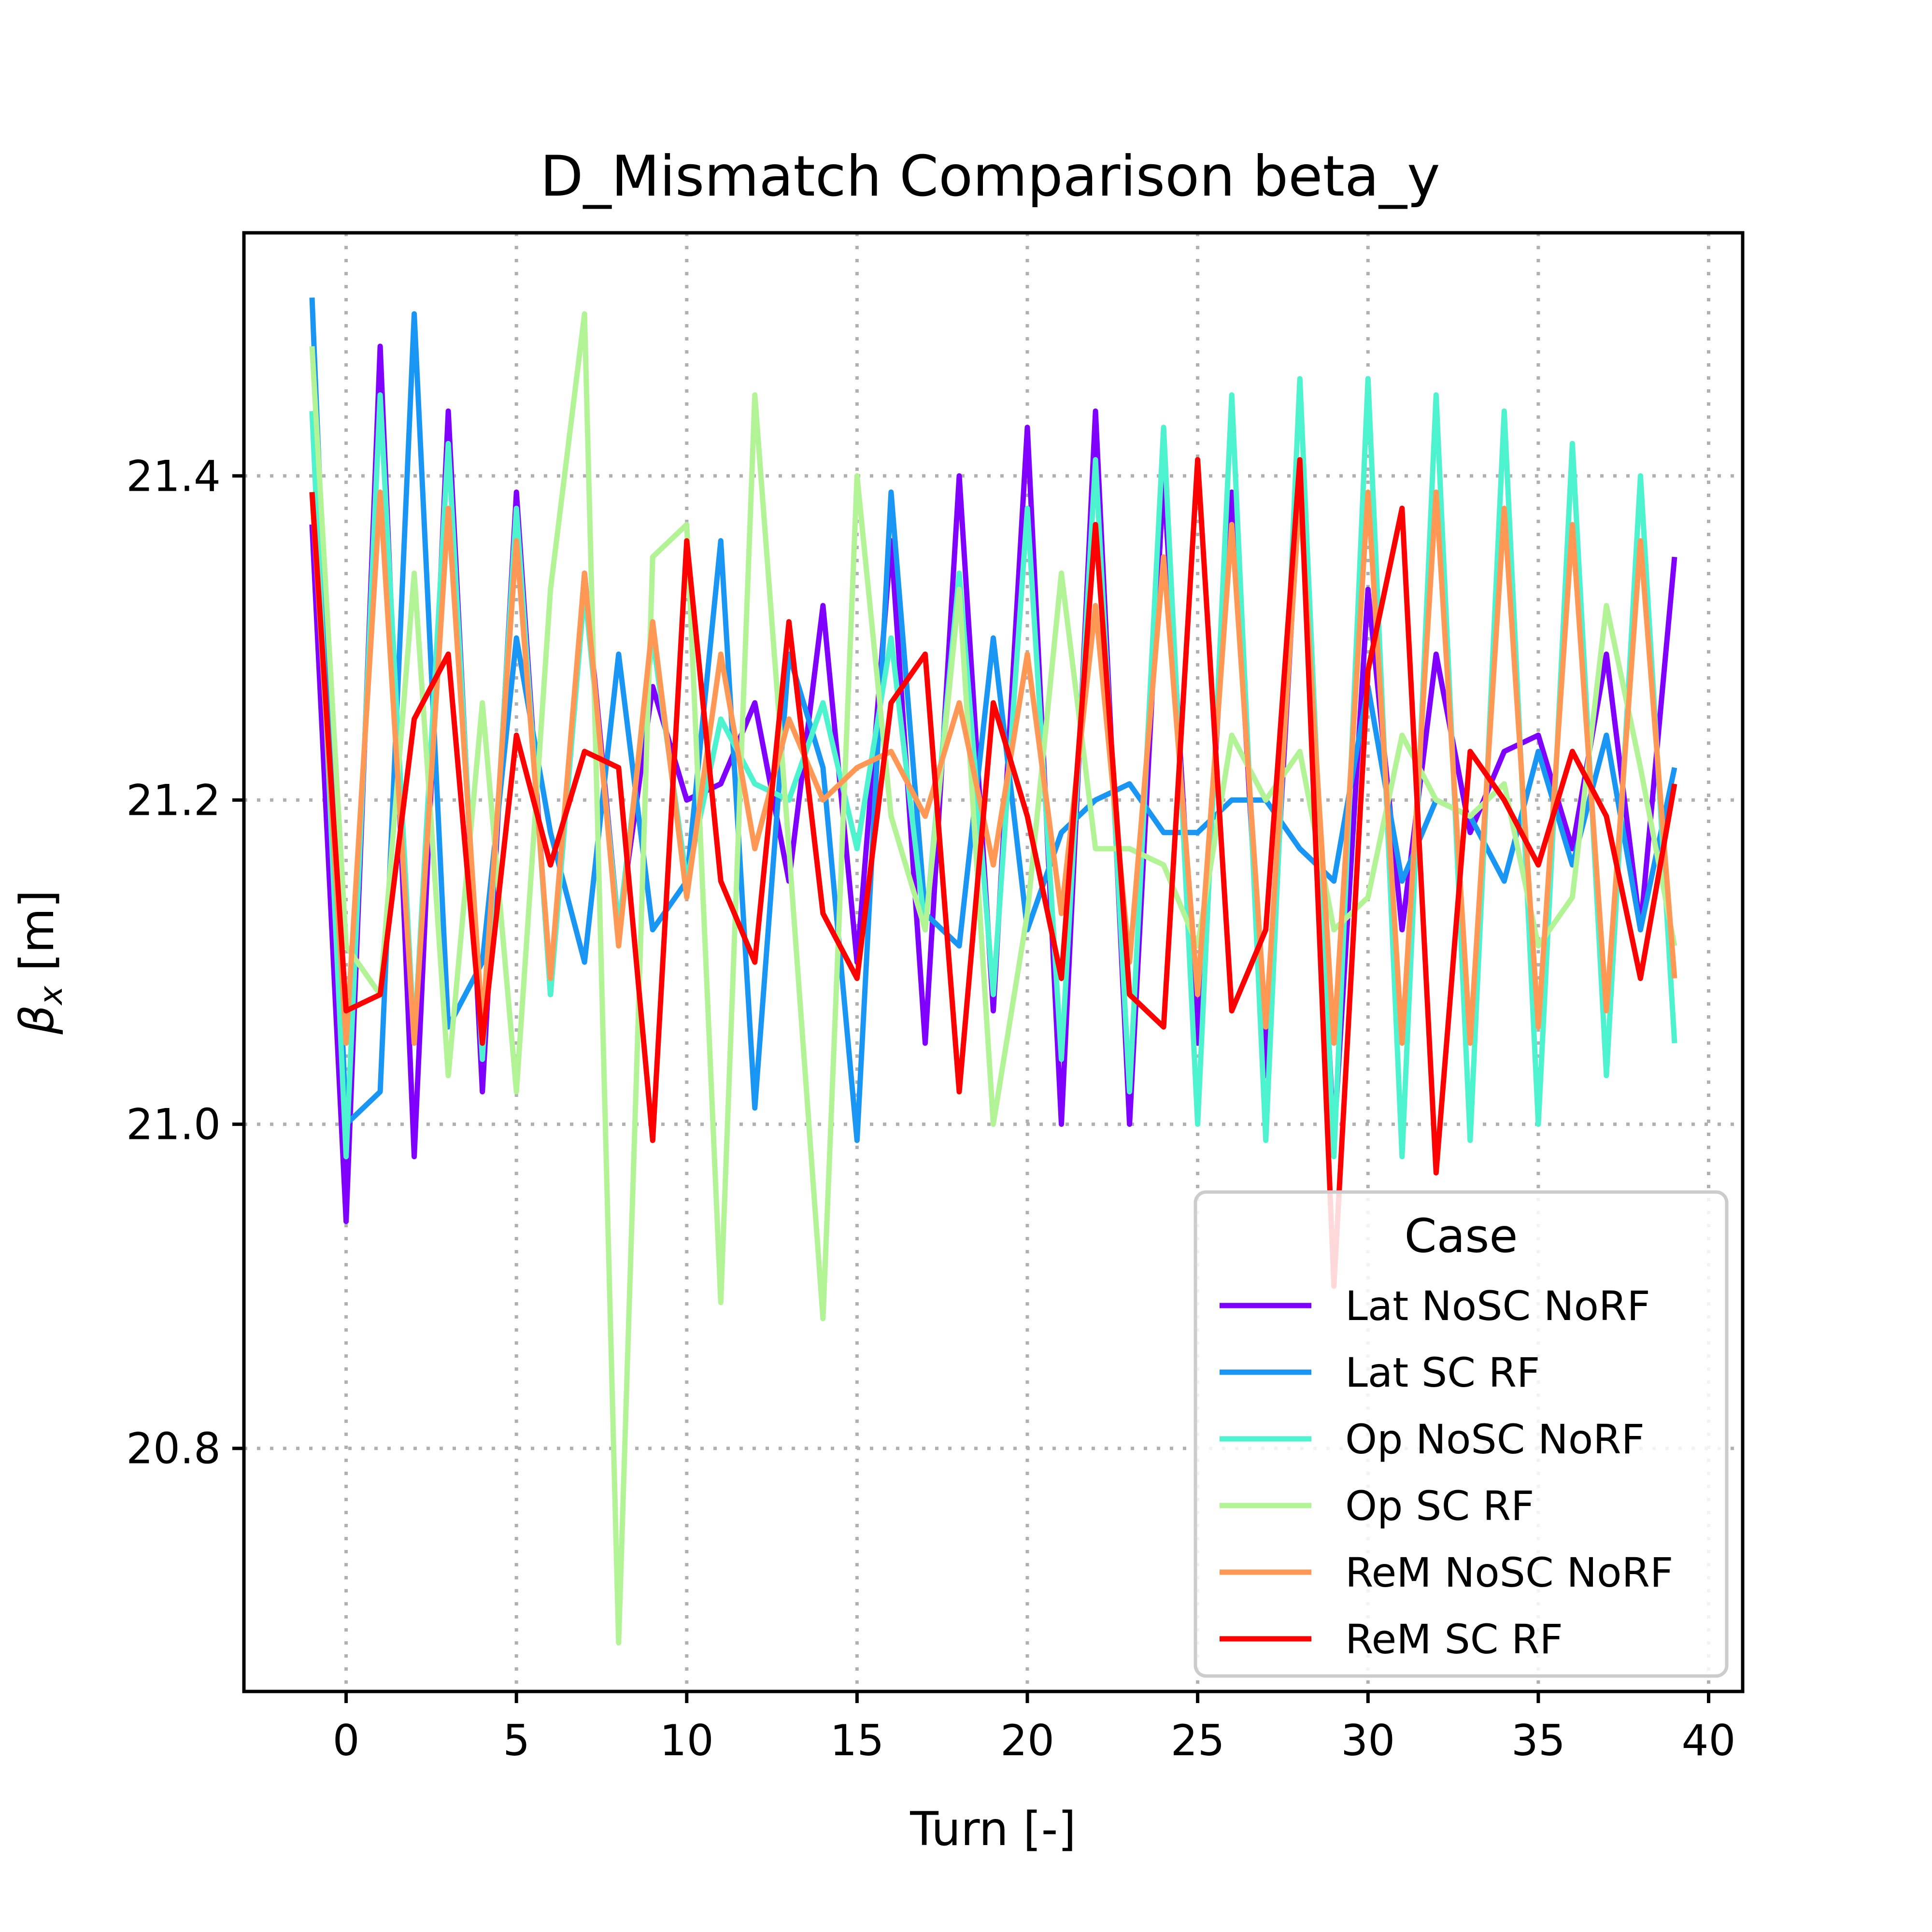  Describe the element at coordinates (857, 1740) in the screenshot. I see `x-tick-label: 15` at that location.